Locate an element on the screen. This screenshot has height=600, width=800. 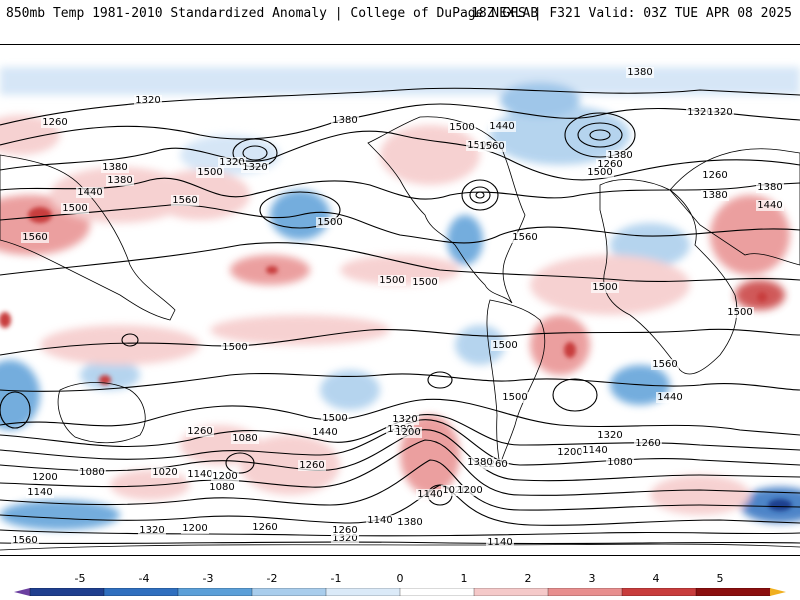
colorbar-max-arrow is located at coordinates (778, 592).